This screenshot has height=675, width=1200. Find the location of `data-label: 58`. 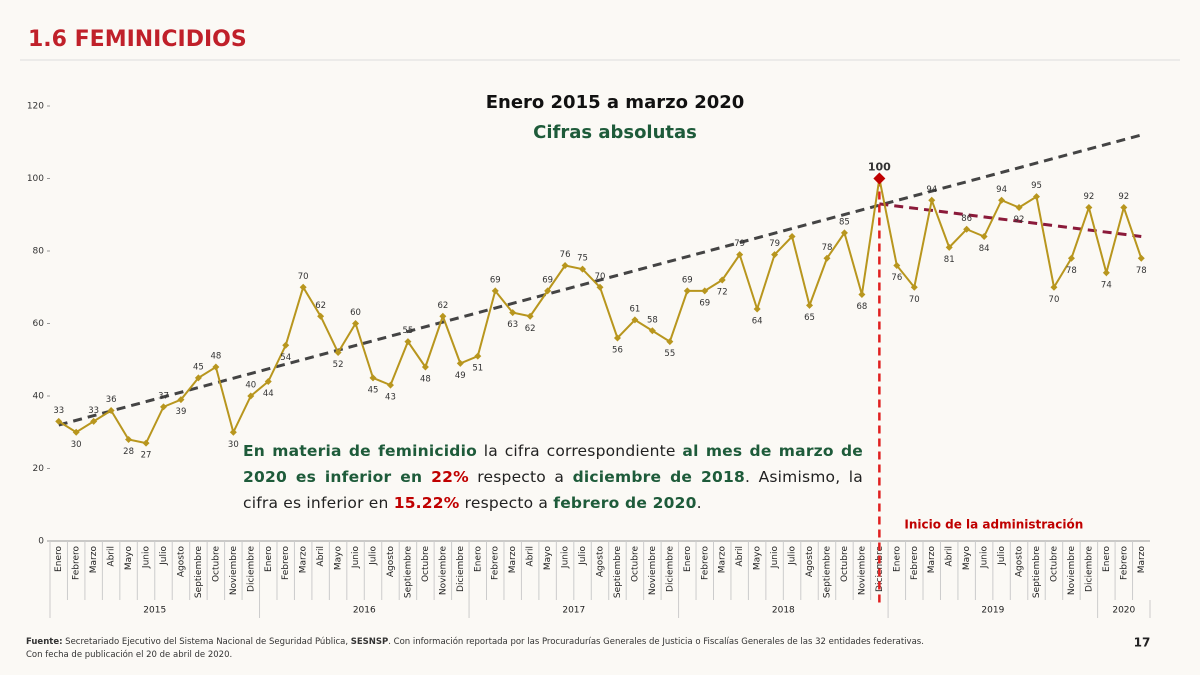

data-label: 58 is located at coordinates (652, 320).